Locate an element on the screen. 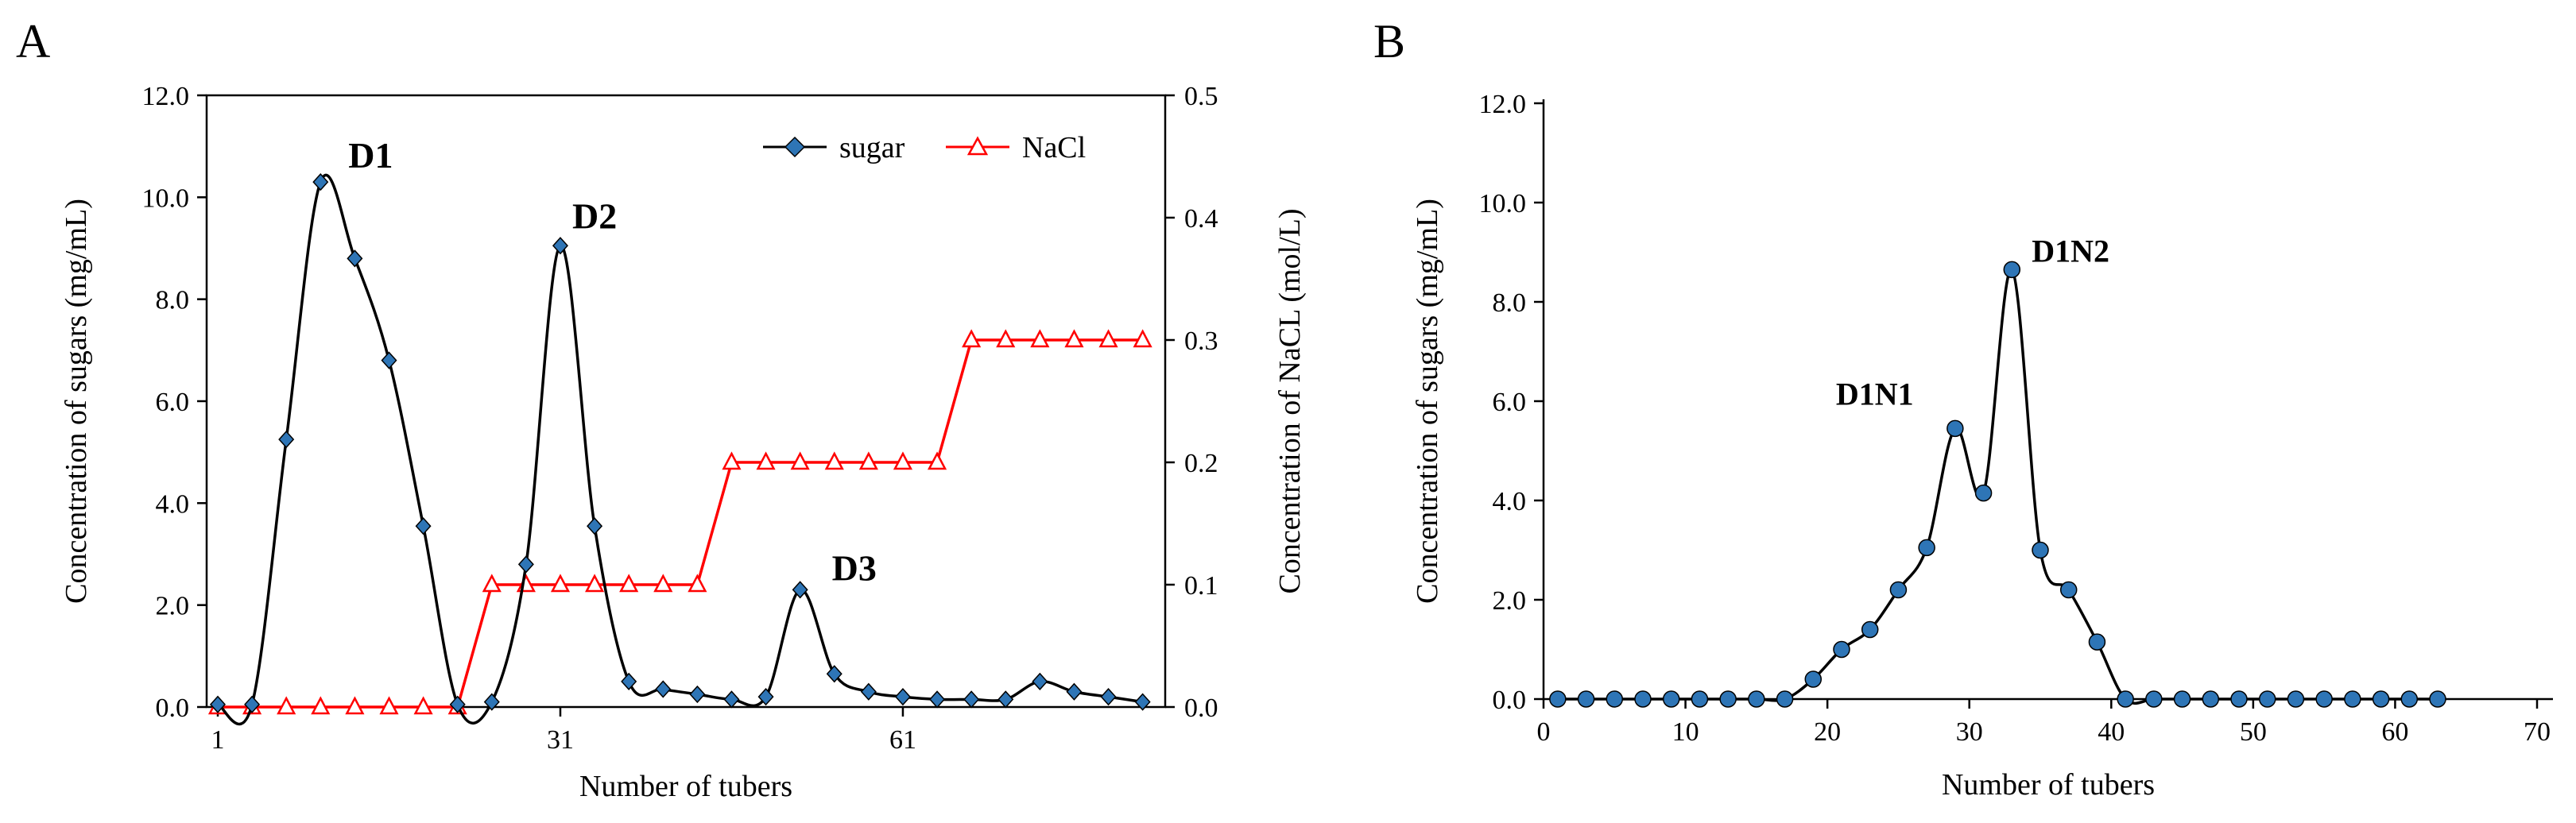  x-tick-label: 31 is located at coordinates (560, 740).